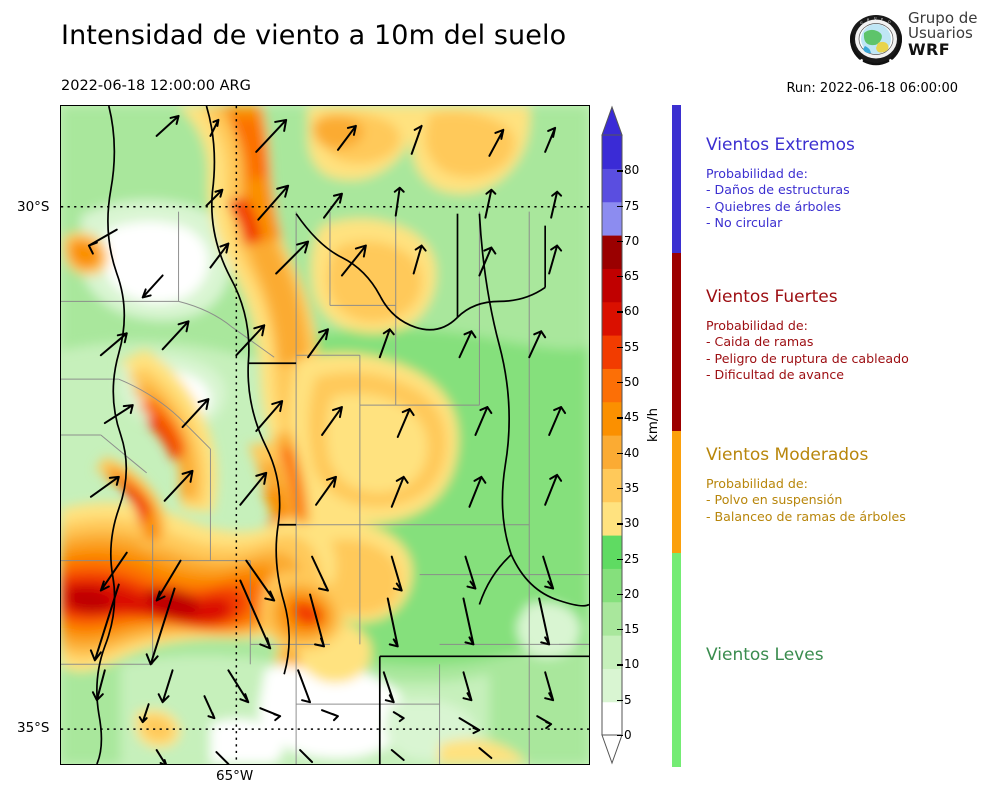 Image resolution: width=1000 pixels, height=800 pixels. I want to click on colorbar-tick-label: 10, so click(628, 664).